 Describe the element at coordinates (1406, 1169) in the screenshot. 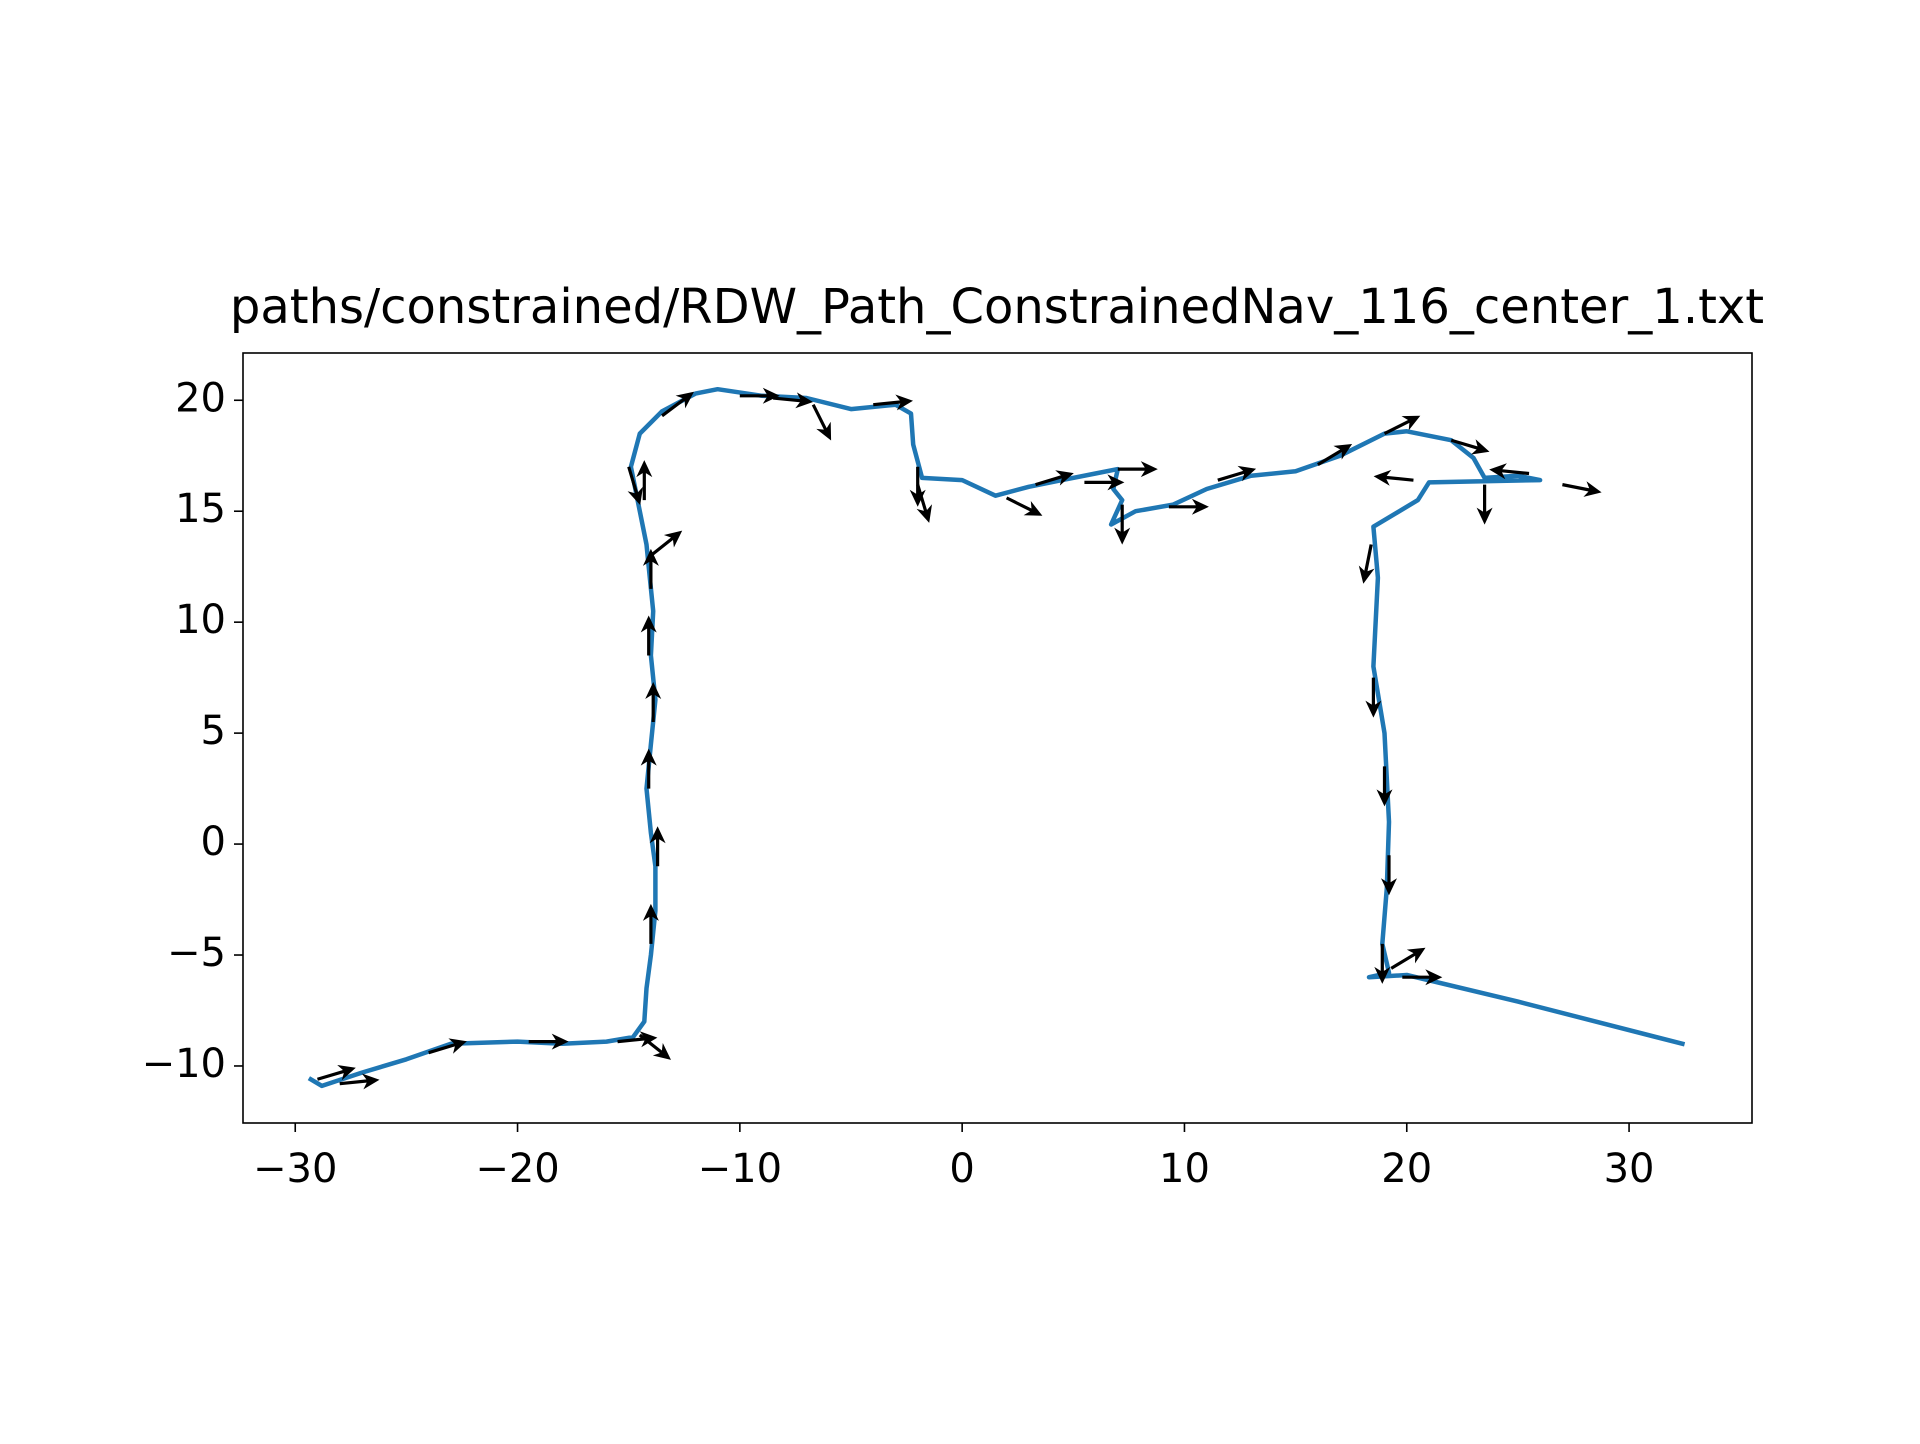

I see `x-tick-label: 20` at that location.